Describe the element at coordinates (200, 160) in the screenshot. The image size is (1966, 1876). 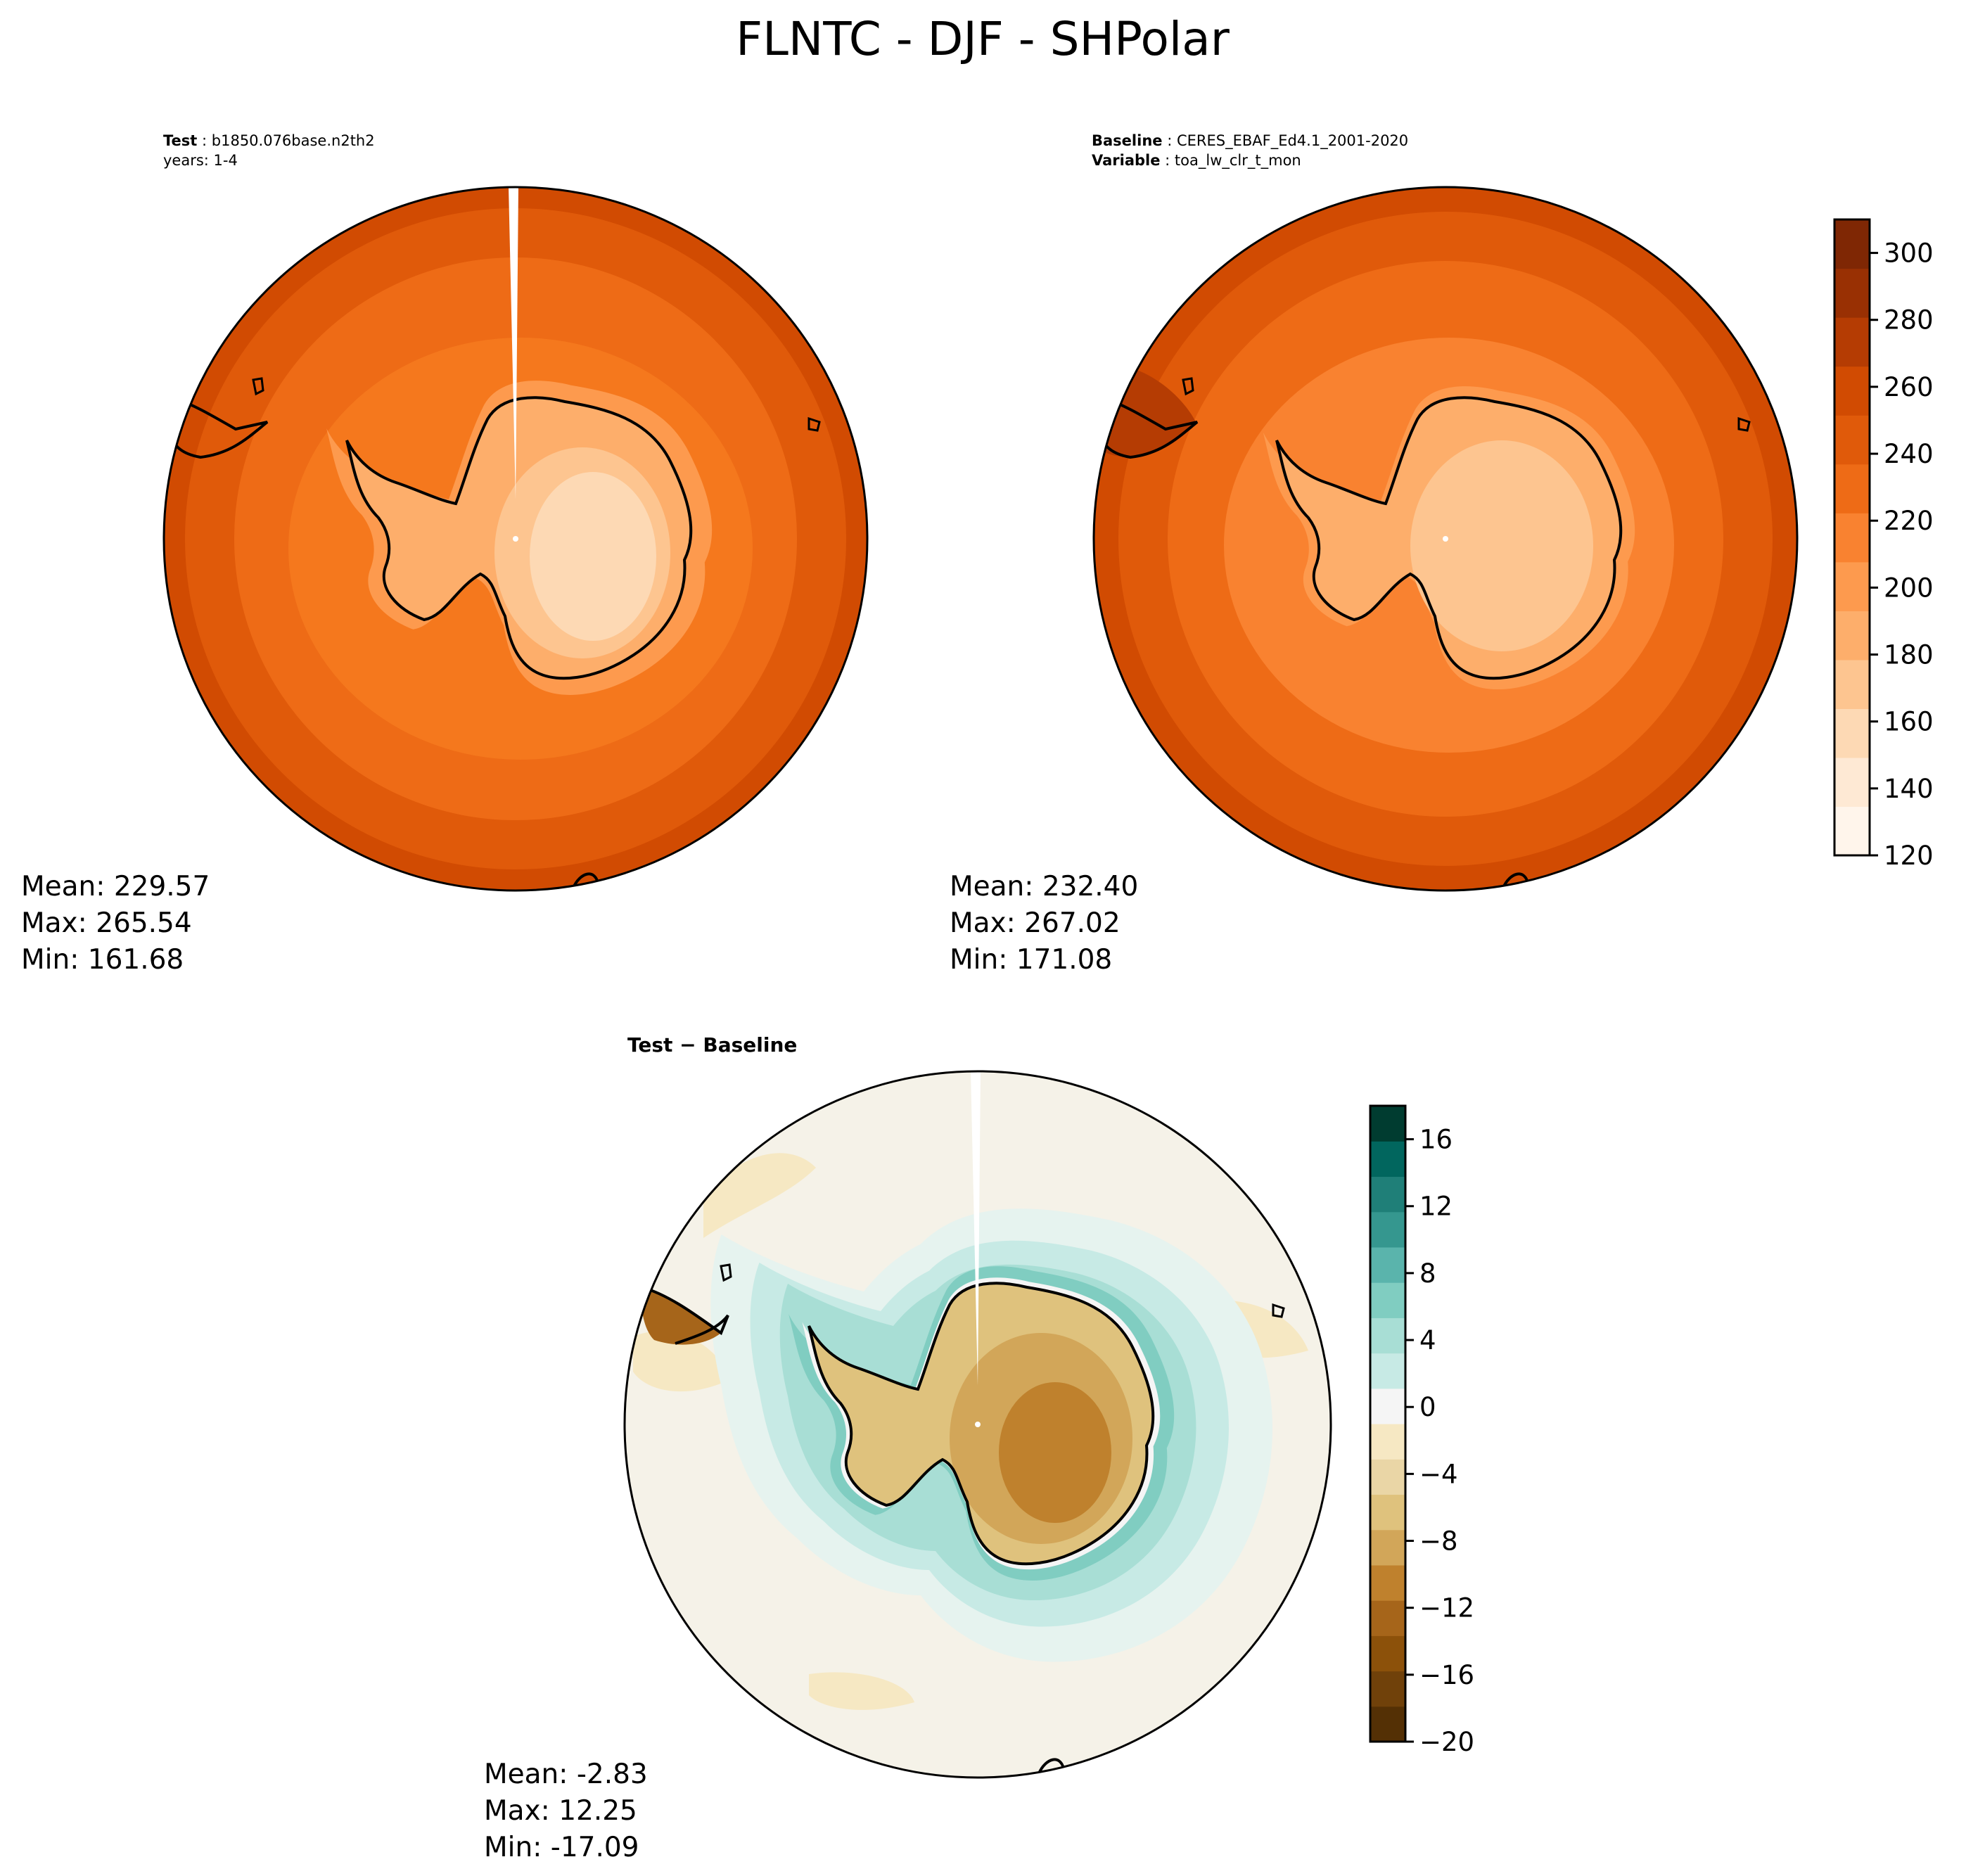
I see `test-years-label: years: 1-4` at that location.